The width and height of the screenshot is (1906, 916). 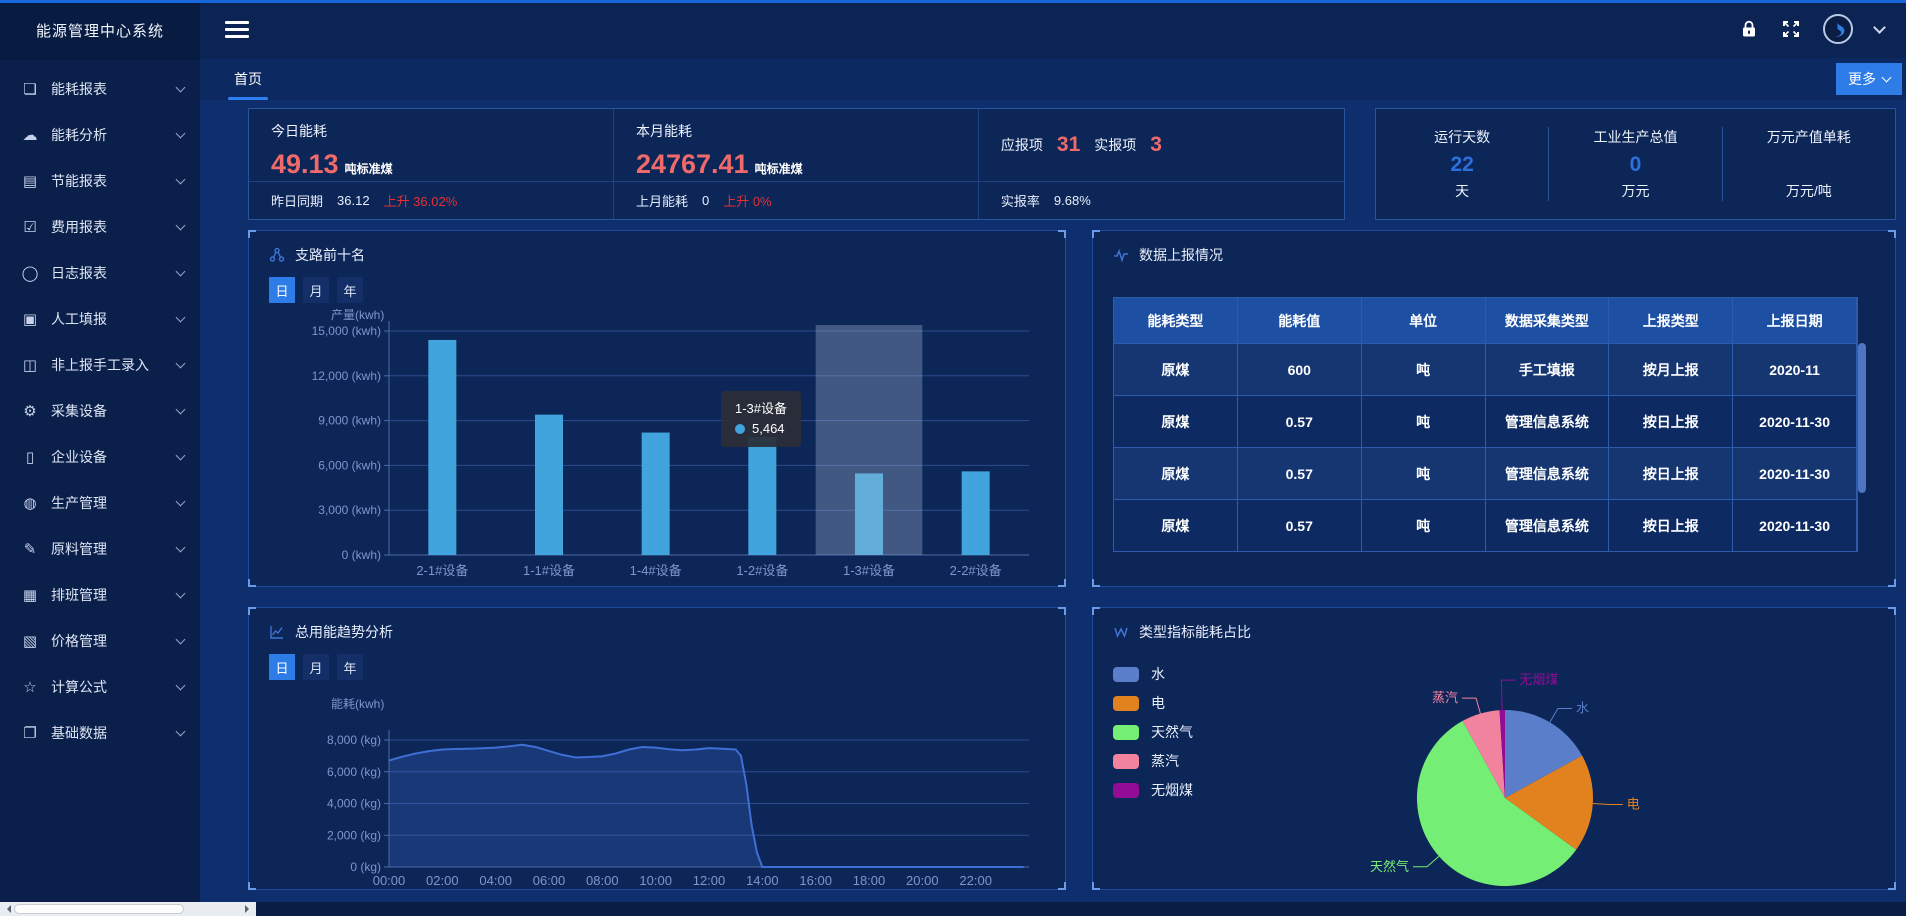 I want to click on today-energy-unit: 吨标准煤, so click(x=368, y=169).